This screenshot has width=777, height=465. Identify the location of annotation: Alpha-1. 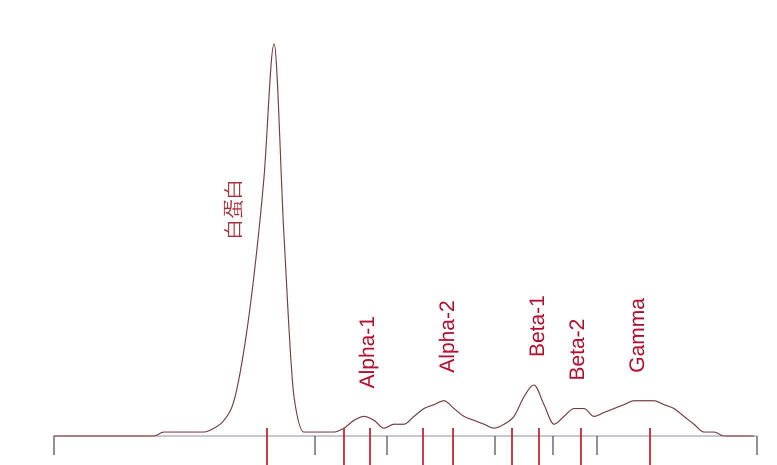
(367, 352).